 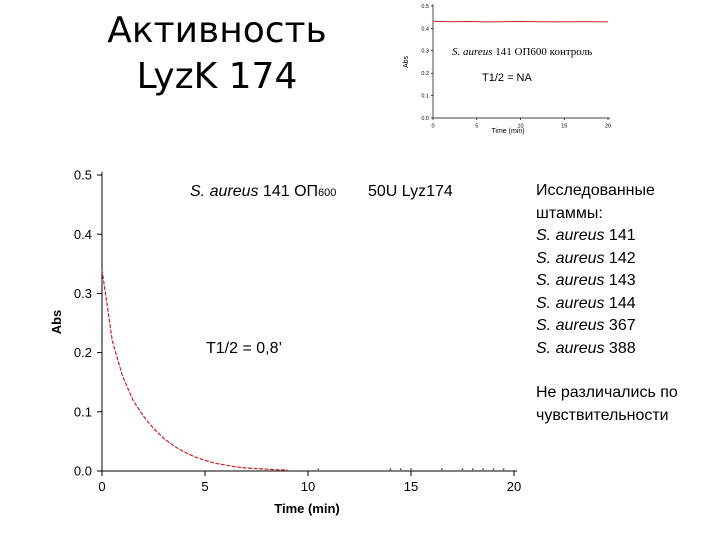 I want to click on inset-title-species: S. aureus, so click(x=472, y=52).